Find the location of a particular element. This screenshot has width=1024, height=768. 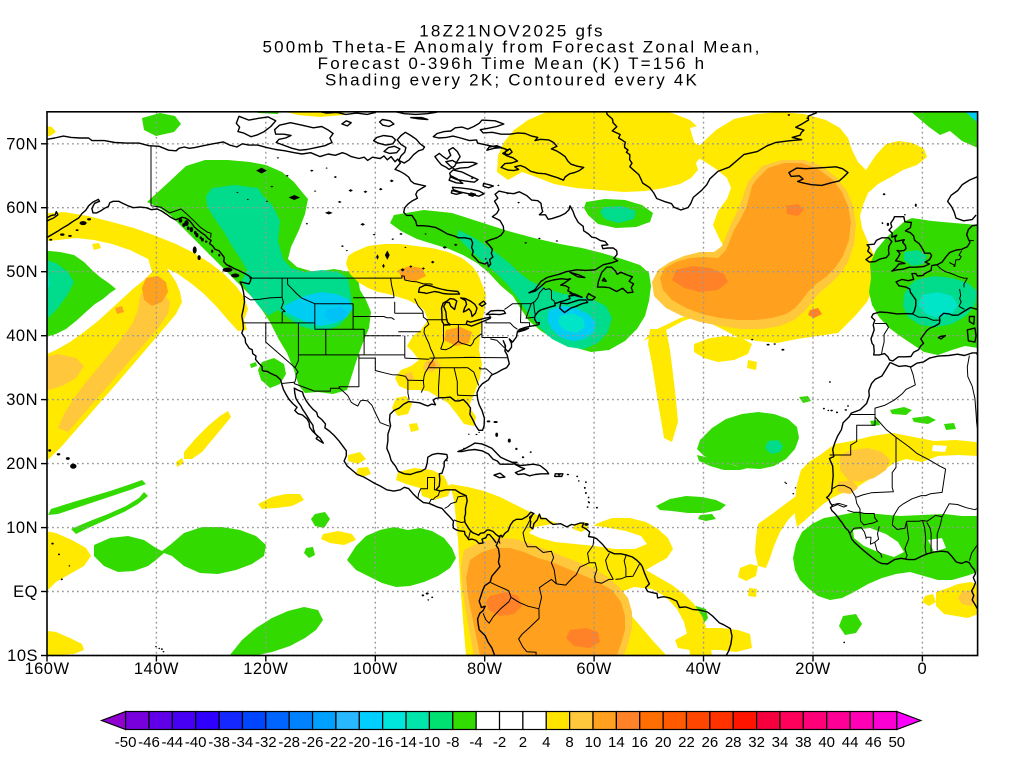

svg-text: 160W is located at coordinates (46, 669).